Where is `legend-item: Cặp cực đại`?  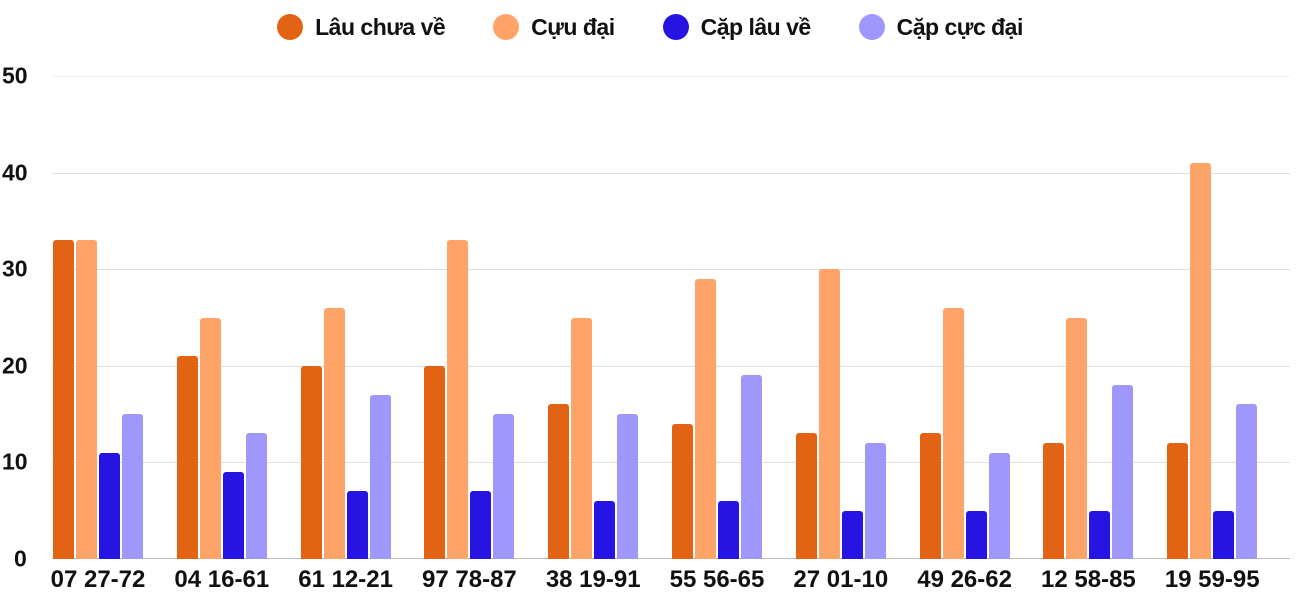 legend-item: Cặp cực đại is located at coordinates (941, 27).